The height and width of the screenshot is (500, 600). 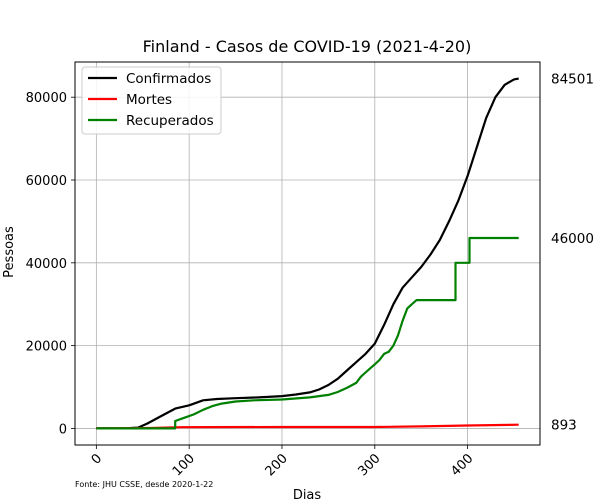 I want to click on x-tick-label: 300, so click(x=369, y=465).